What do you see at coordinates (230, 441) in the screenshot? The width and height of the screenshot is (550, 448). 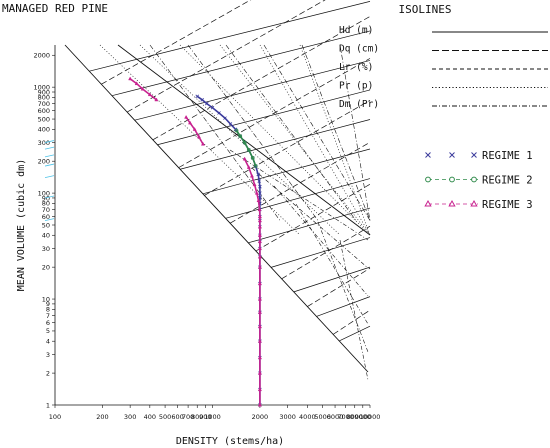 I see `x-axis-label: DENSITY (stems/ha)` at bounding box center [230, 441].